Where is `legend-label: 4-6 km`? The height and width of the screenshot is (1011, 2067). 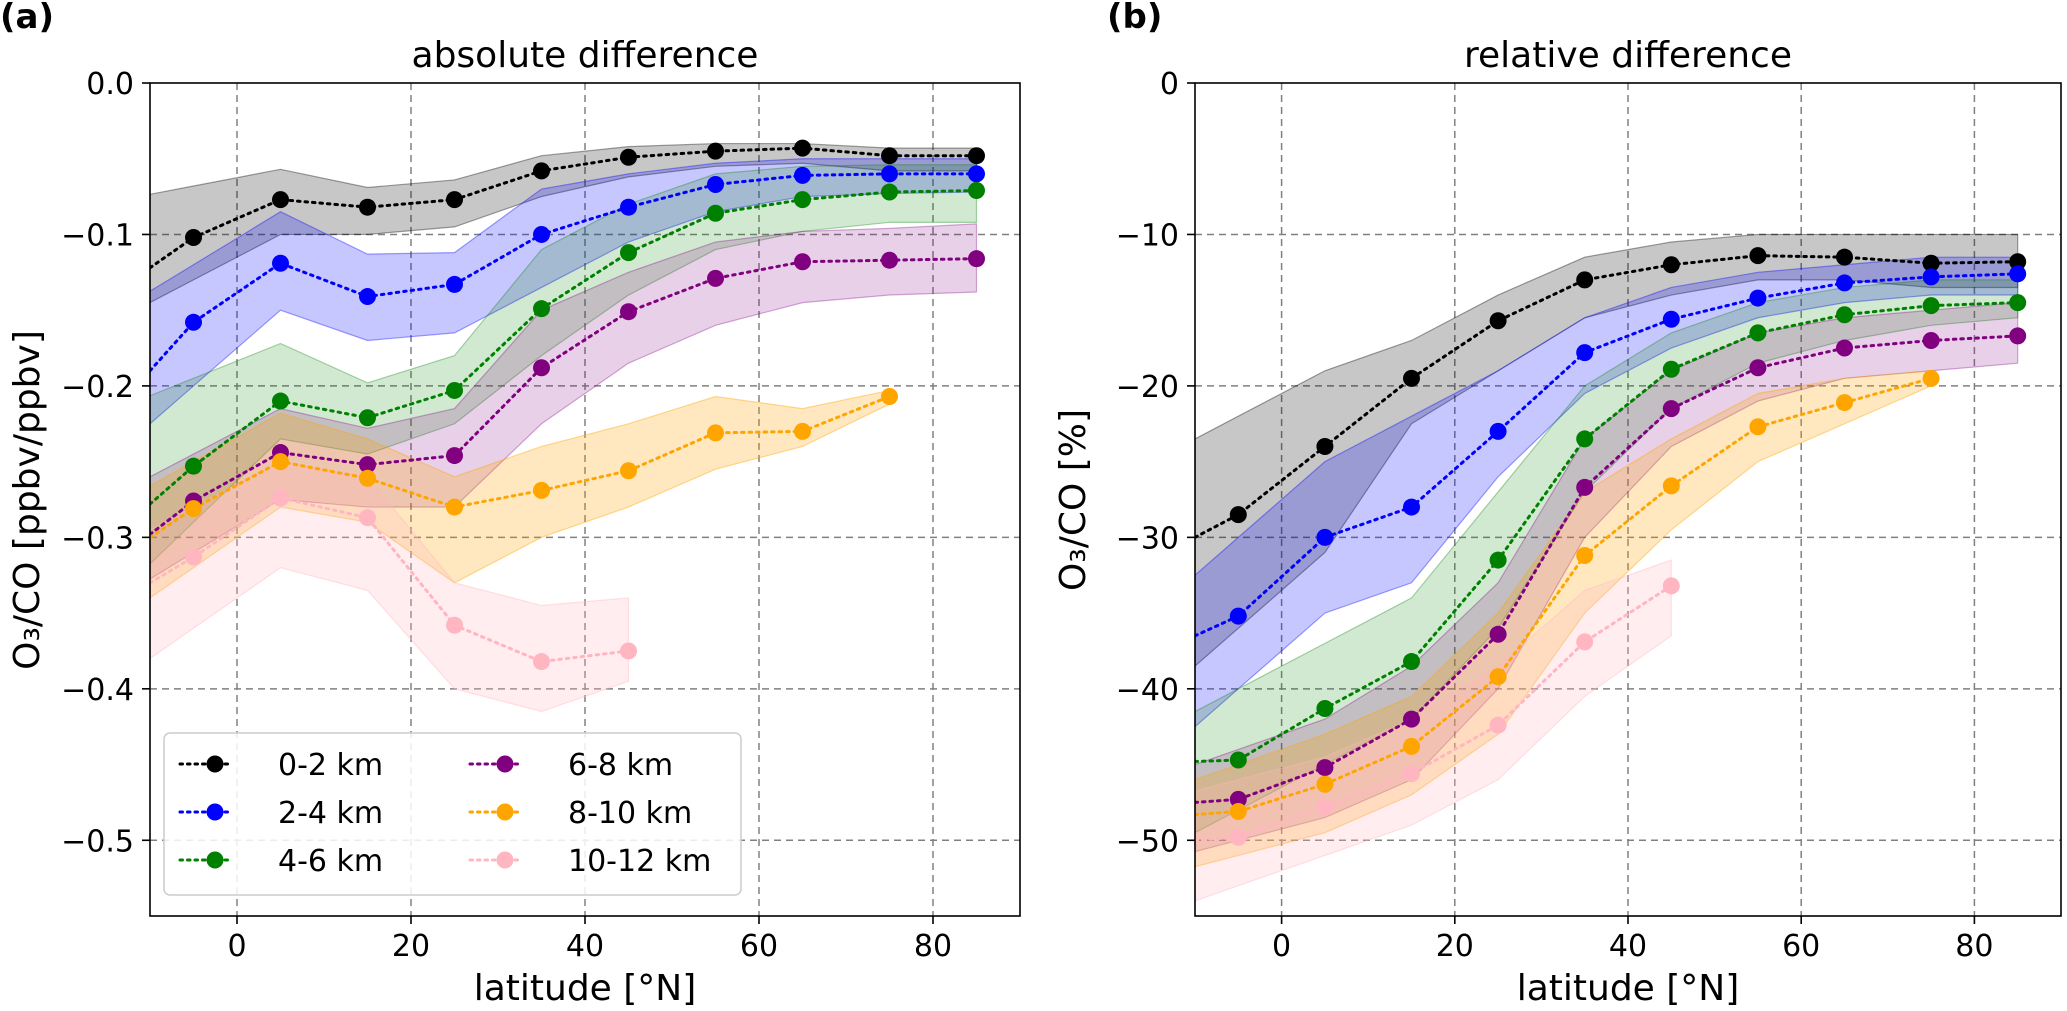 legend-label: 4-6 km is located at coordinates (330, 861).